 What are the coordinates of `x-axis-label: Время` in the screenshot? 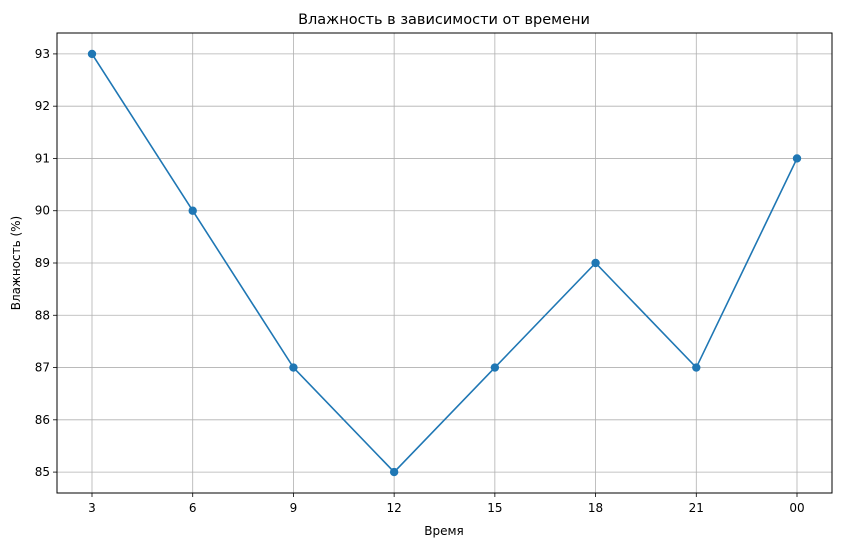 It's located at (444, 531).